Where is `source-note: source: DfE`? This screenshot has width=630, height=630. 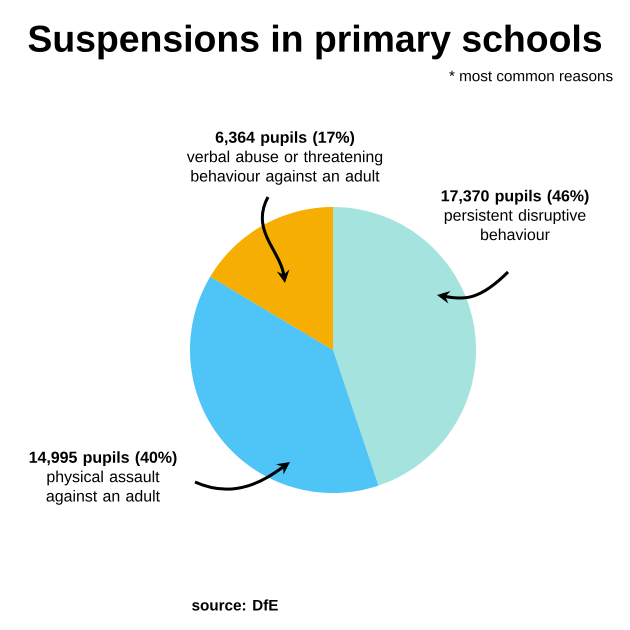
source-note: source: DfE is located at coordinates (235, 605).